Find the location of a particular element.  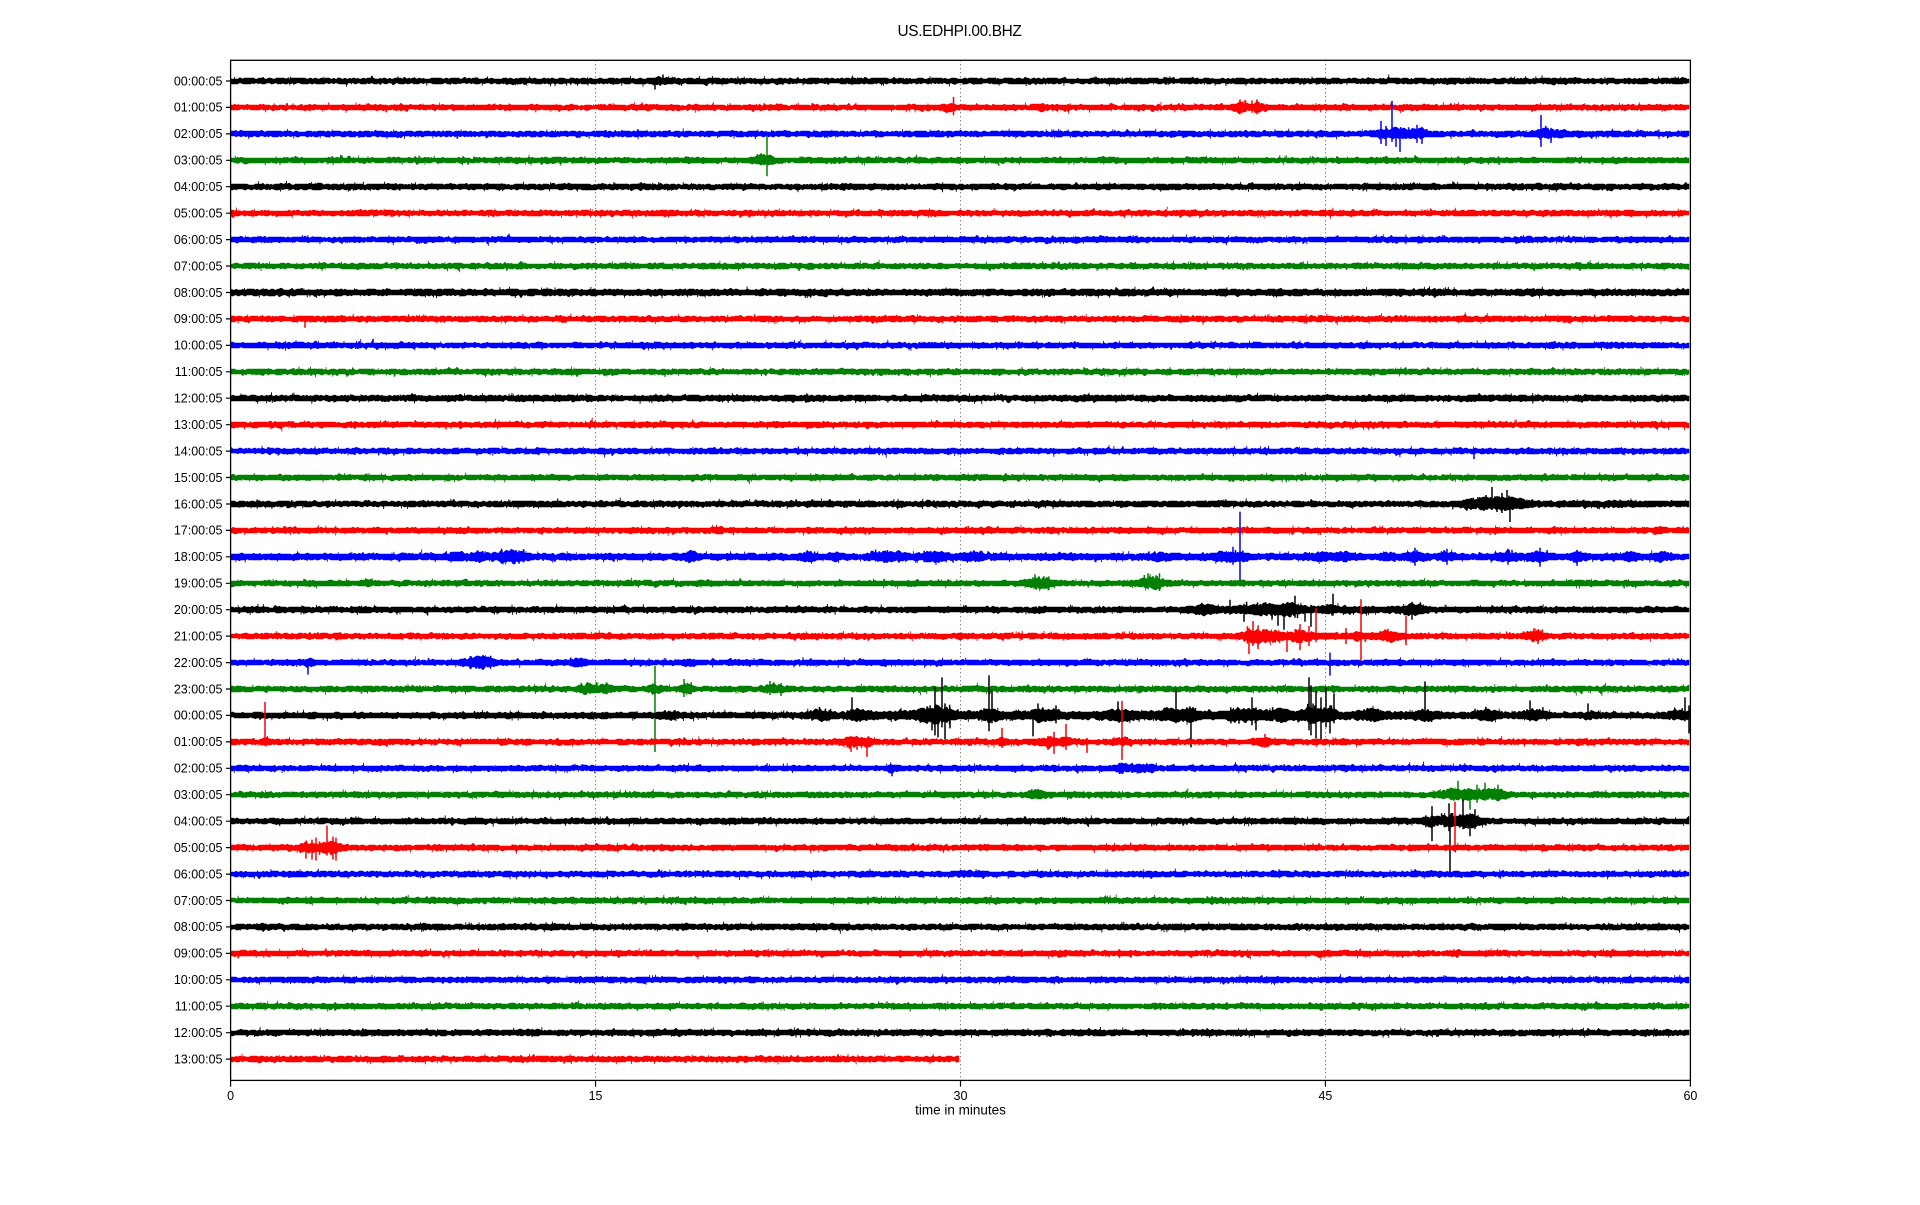

svg-text: 21:00:05 is located at coordinates (198, 636).